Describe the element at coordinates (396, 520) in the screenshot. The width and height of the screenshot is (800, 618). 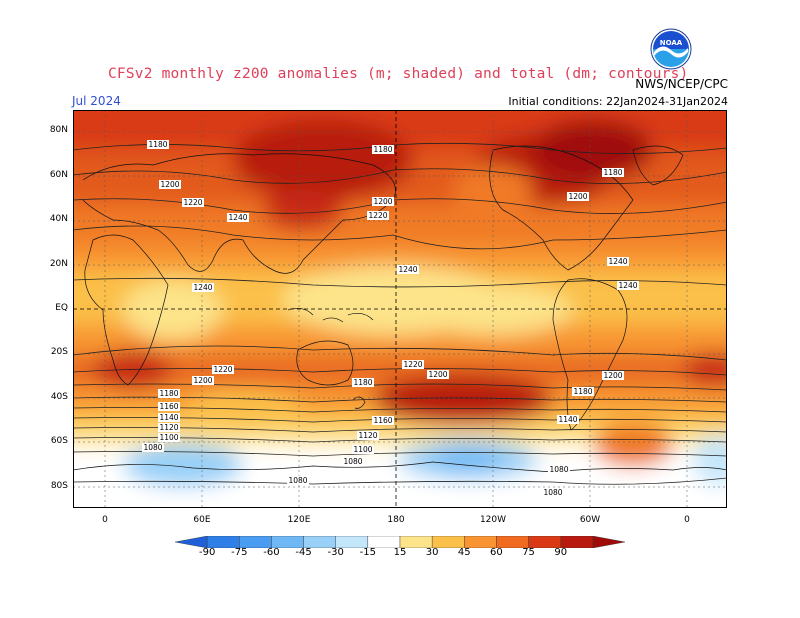
I see `lon-label: 180` at that location.